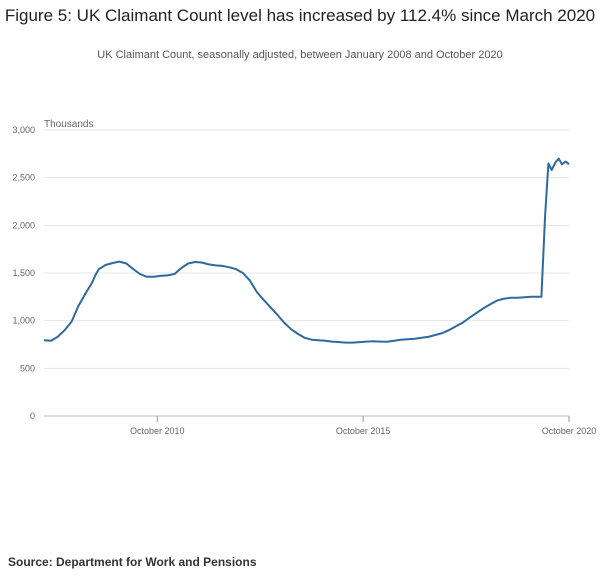 Image resolution: width=600 pixels, height=585 pixels. I want to click on x-tick-label-2: October 2020, so click(569, 431).